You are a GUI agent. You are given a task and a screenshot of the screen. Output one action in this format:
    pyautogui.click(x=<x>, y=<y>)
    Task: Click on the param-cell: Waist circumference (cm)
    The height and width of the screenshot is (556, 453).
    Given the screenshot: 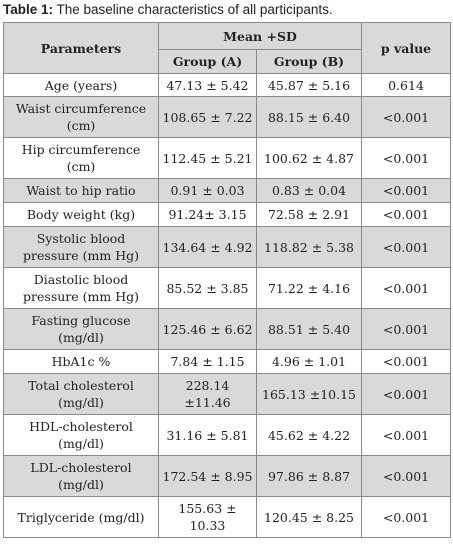 What is the action you would take?
    pyautogui.click(x=81, y=117)
    